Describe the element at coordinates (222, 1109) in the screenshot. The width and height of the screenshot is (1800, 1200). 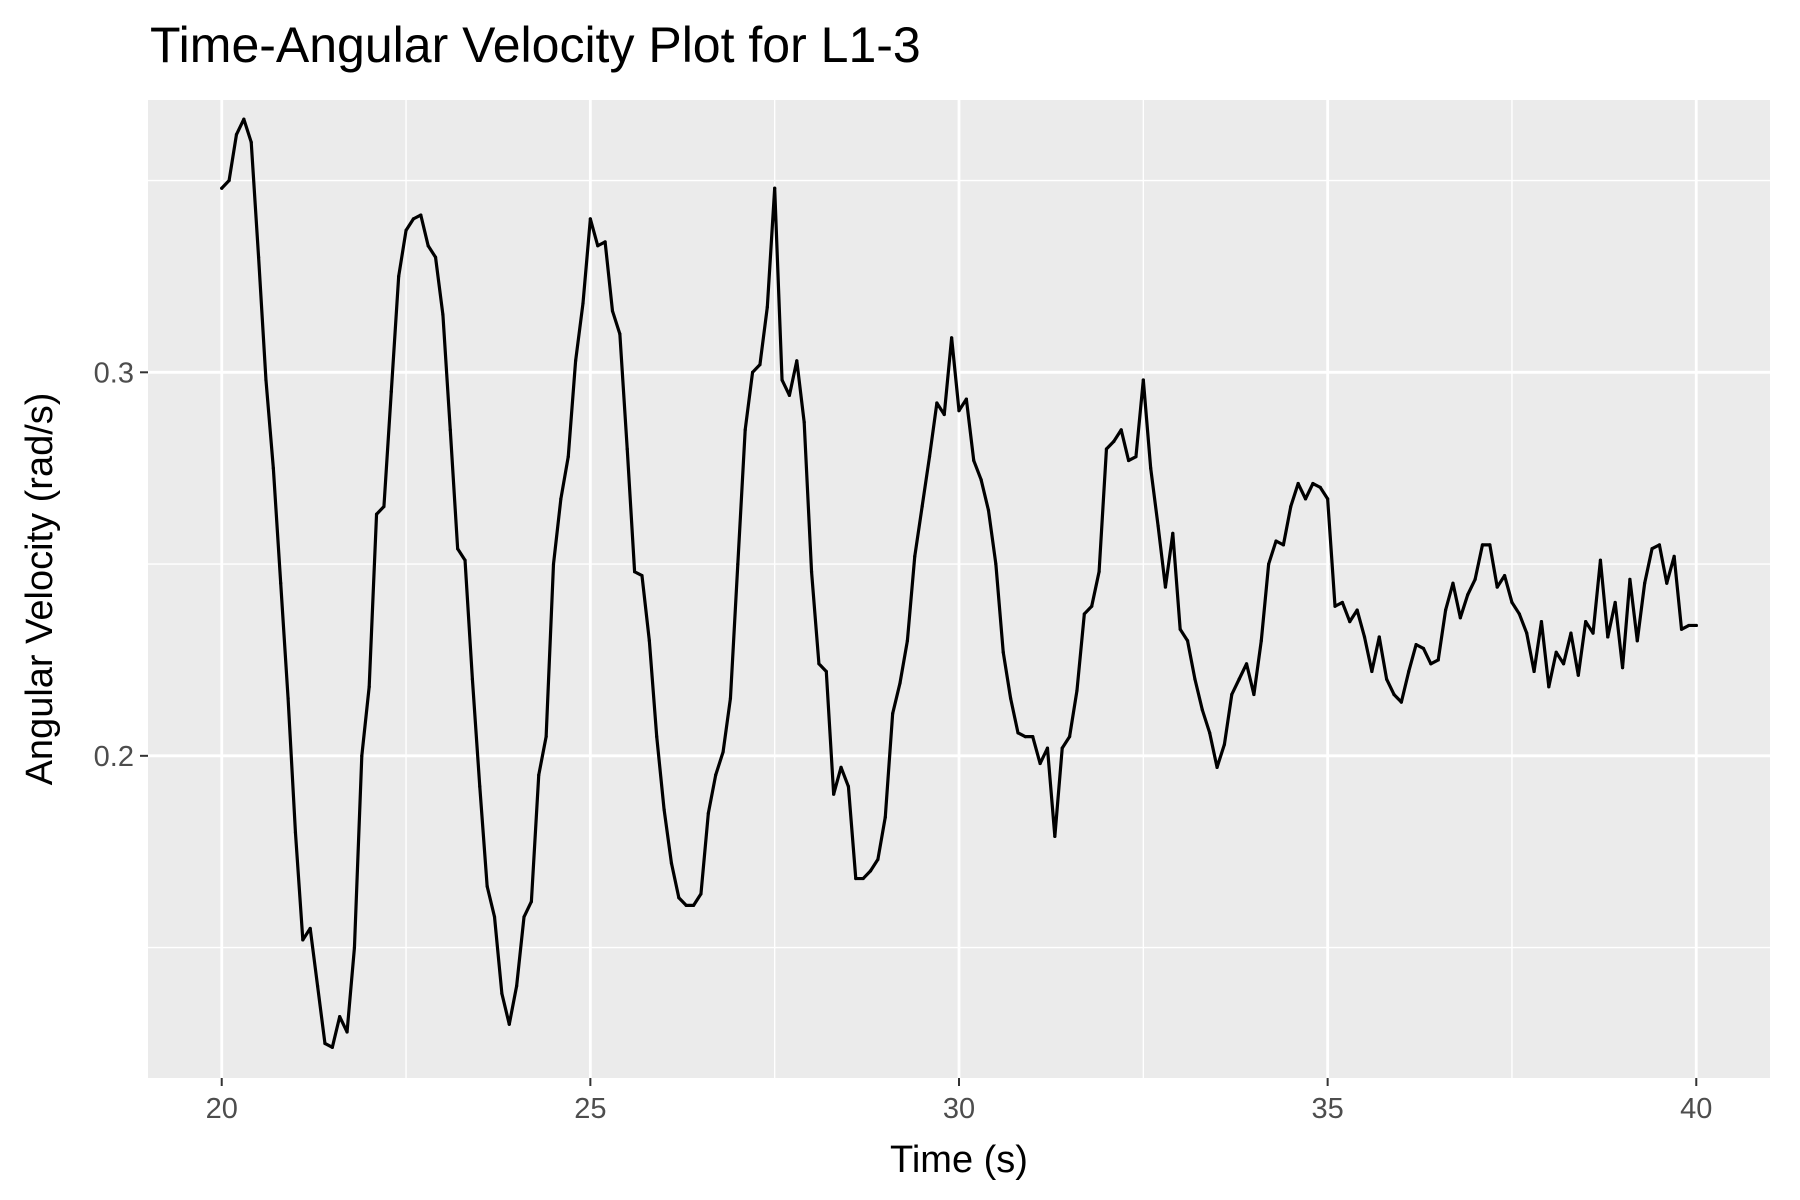
I see `x-tick-label: 20` at that location.